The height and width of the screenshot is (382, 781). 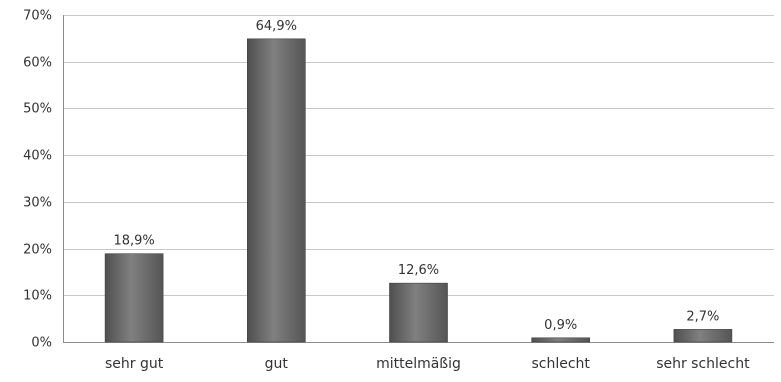 What do you see at coordinates (37, 16) in the screenshot?
I see `y-tick-label: 70%` at bounding box center [37, 16].